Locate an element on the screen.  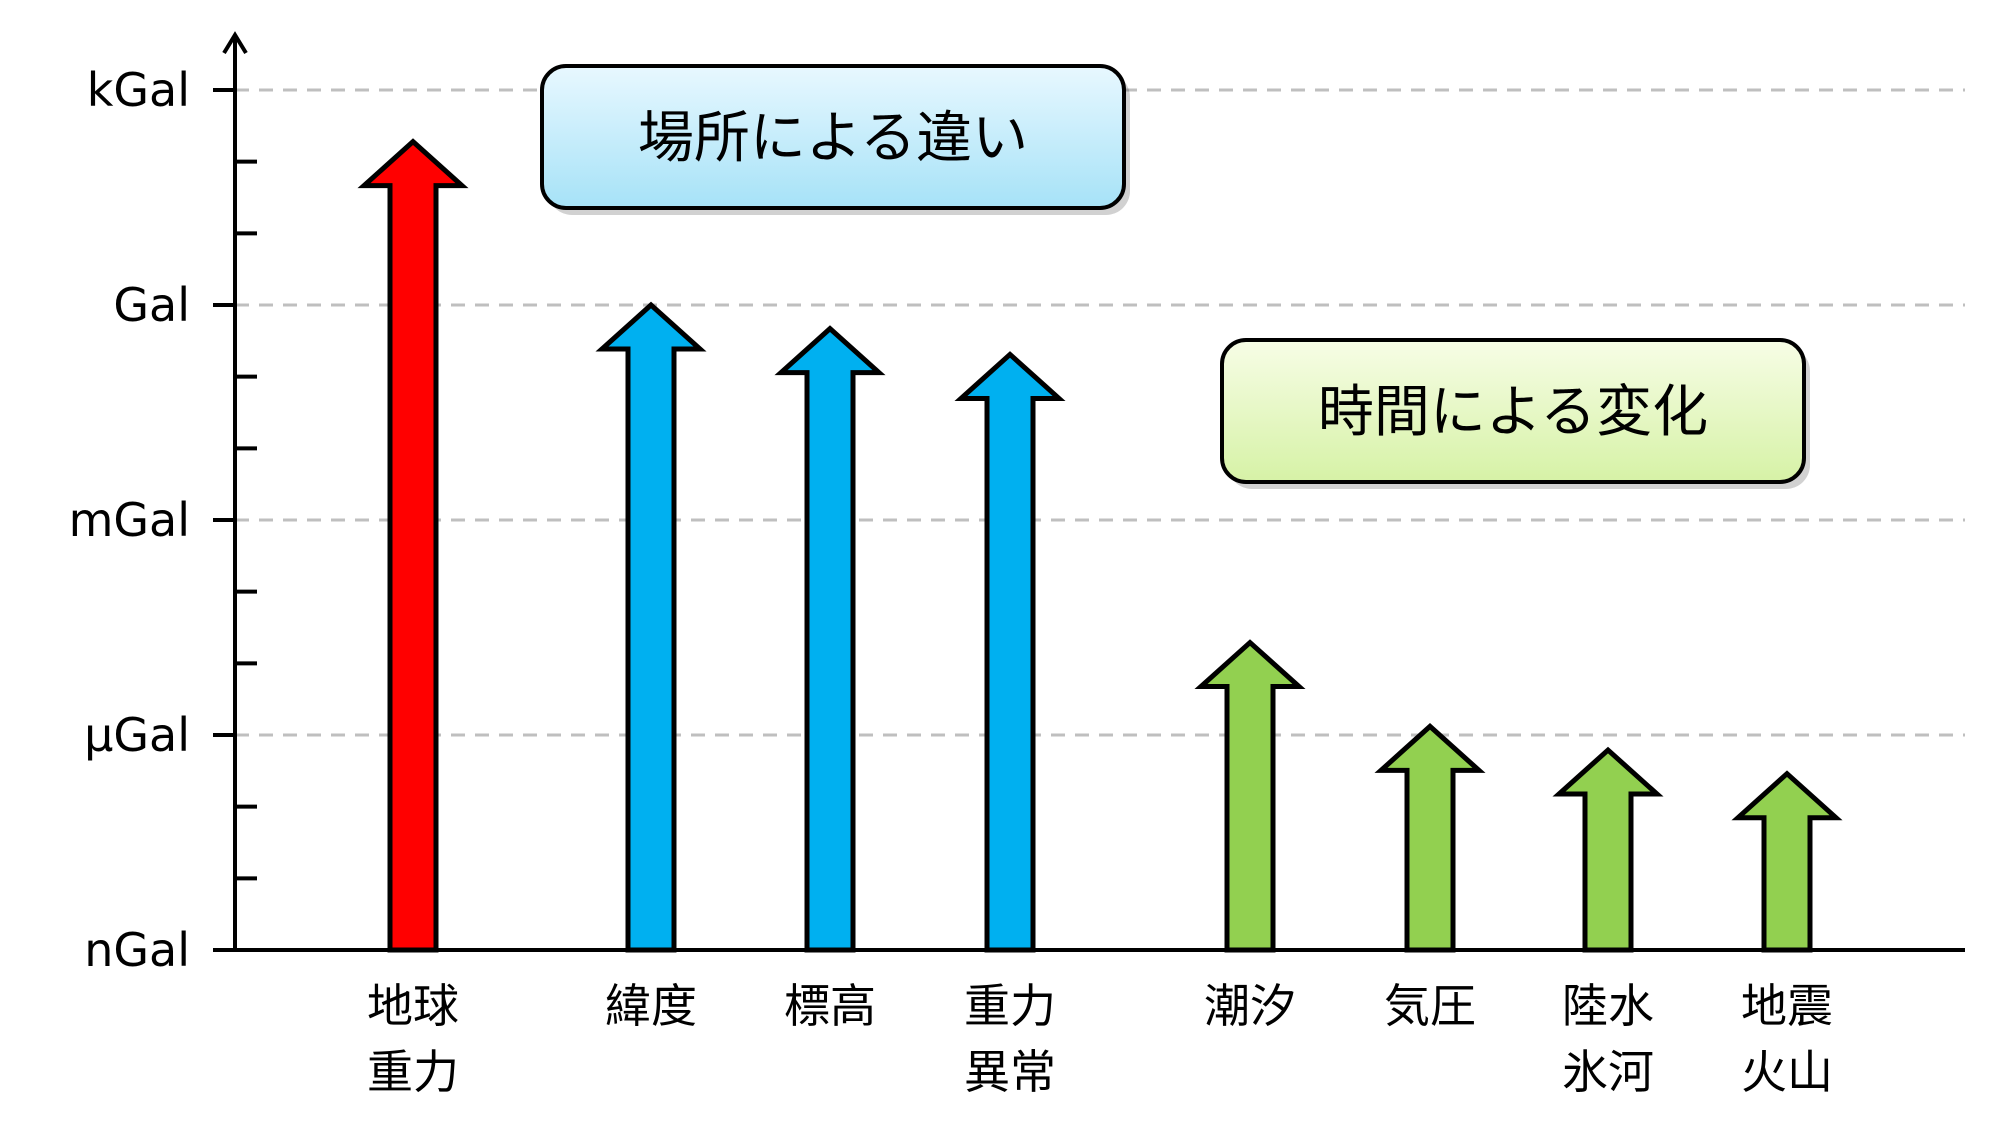
y-tick-label: mGal is located at coordinates (129, 520).